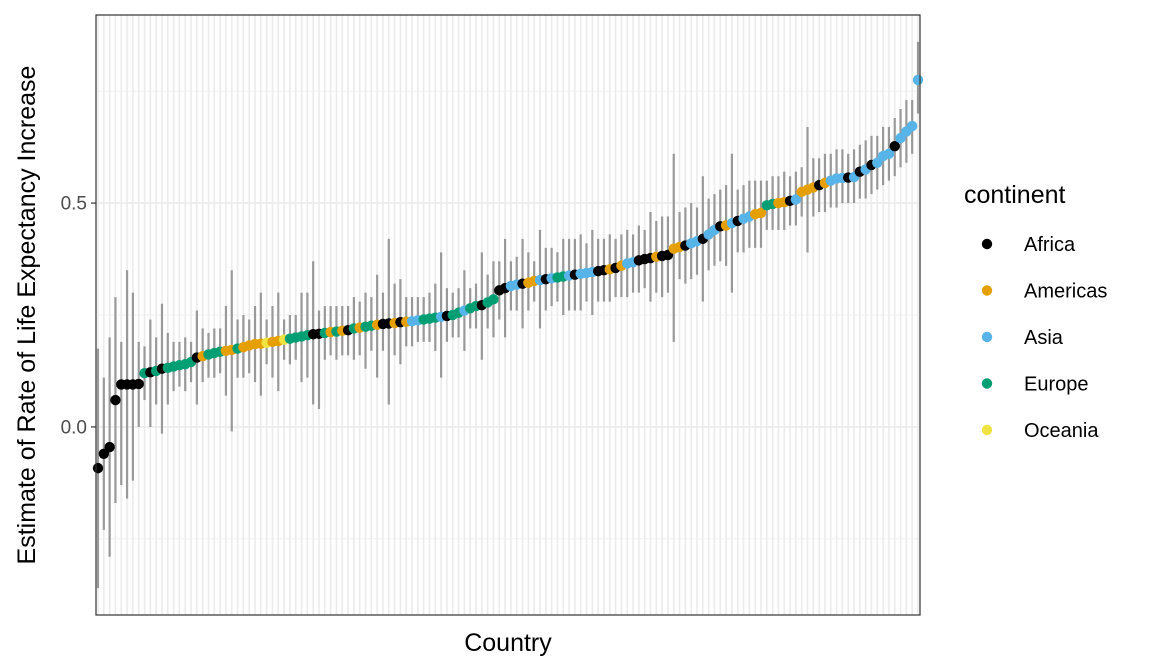 This screenshot has width=1152, height=672. Describe the element at coordinates (1044, 338) in the screenshot. I see `legend-label: Asia` at that location.